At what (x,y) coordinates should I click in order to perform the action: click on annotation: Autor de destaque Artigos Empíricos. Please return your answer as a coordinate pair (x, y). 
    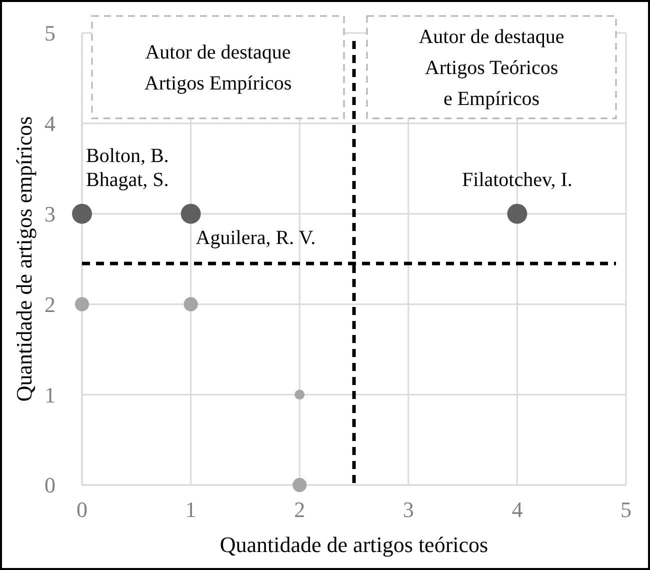
    Looking at the image, I should click on (218, 68).